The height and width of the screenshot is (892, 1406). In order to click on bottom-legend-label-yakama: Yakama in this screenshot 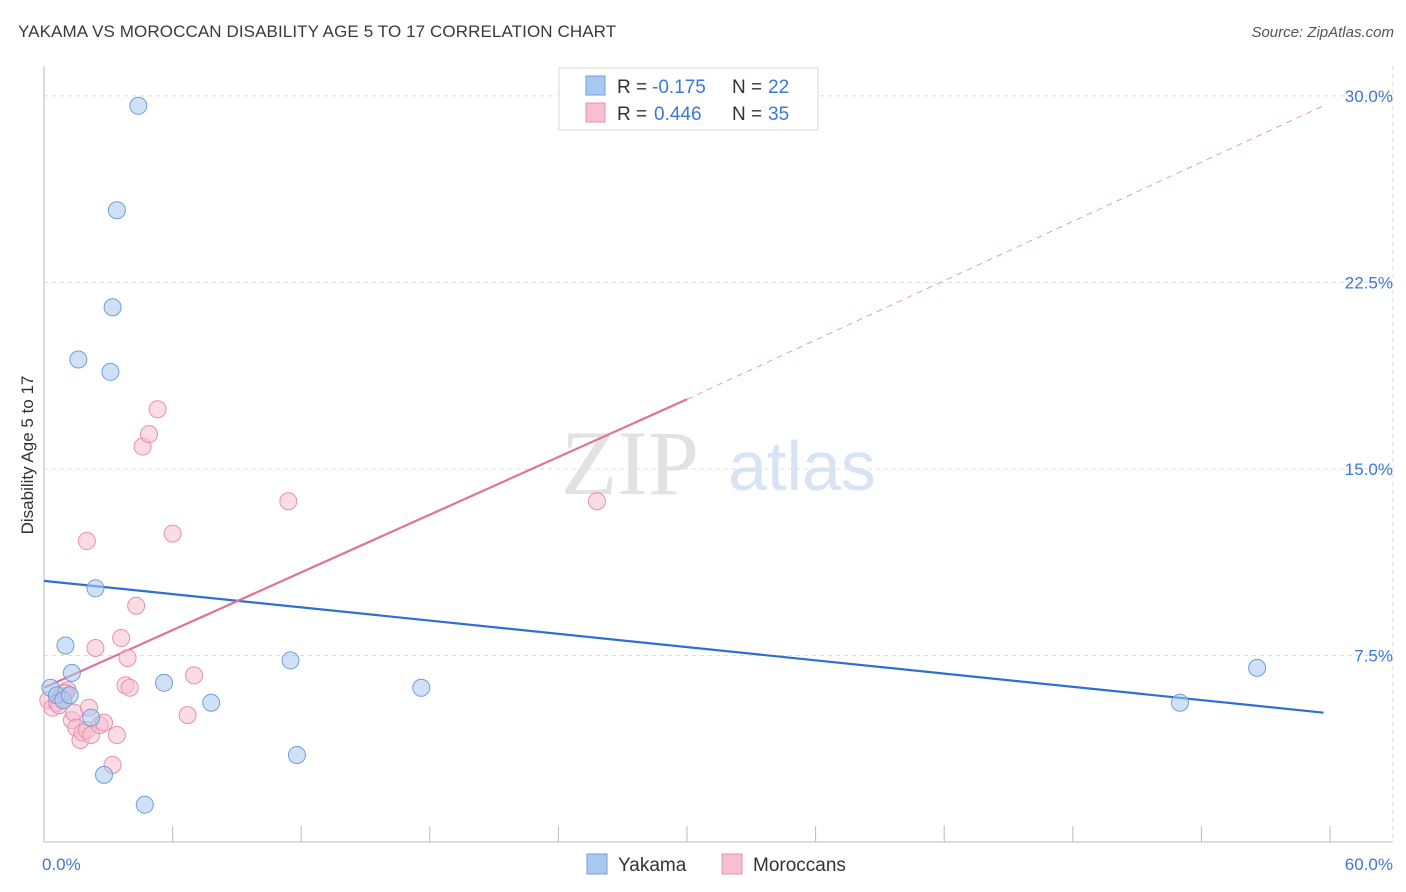, I will do `click(652, 865)`.